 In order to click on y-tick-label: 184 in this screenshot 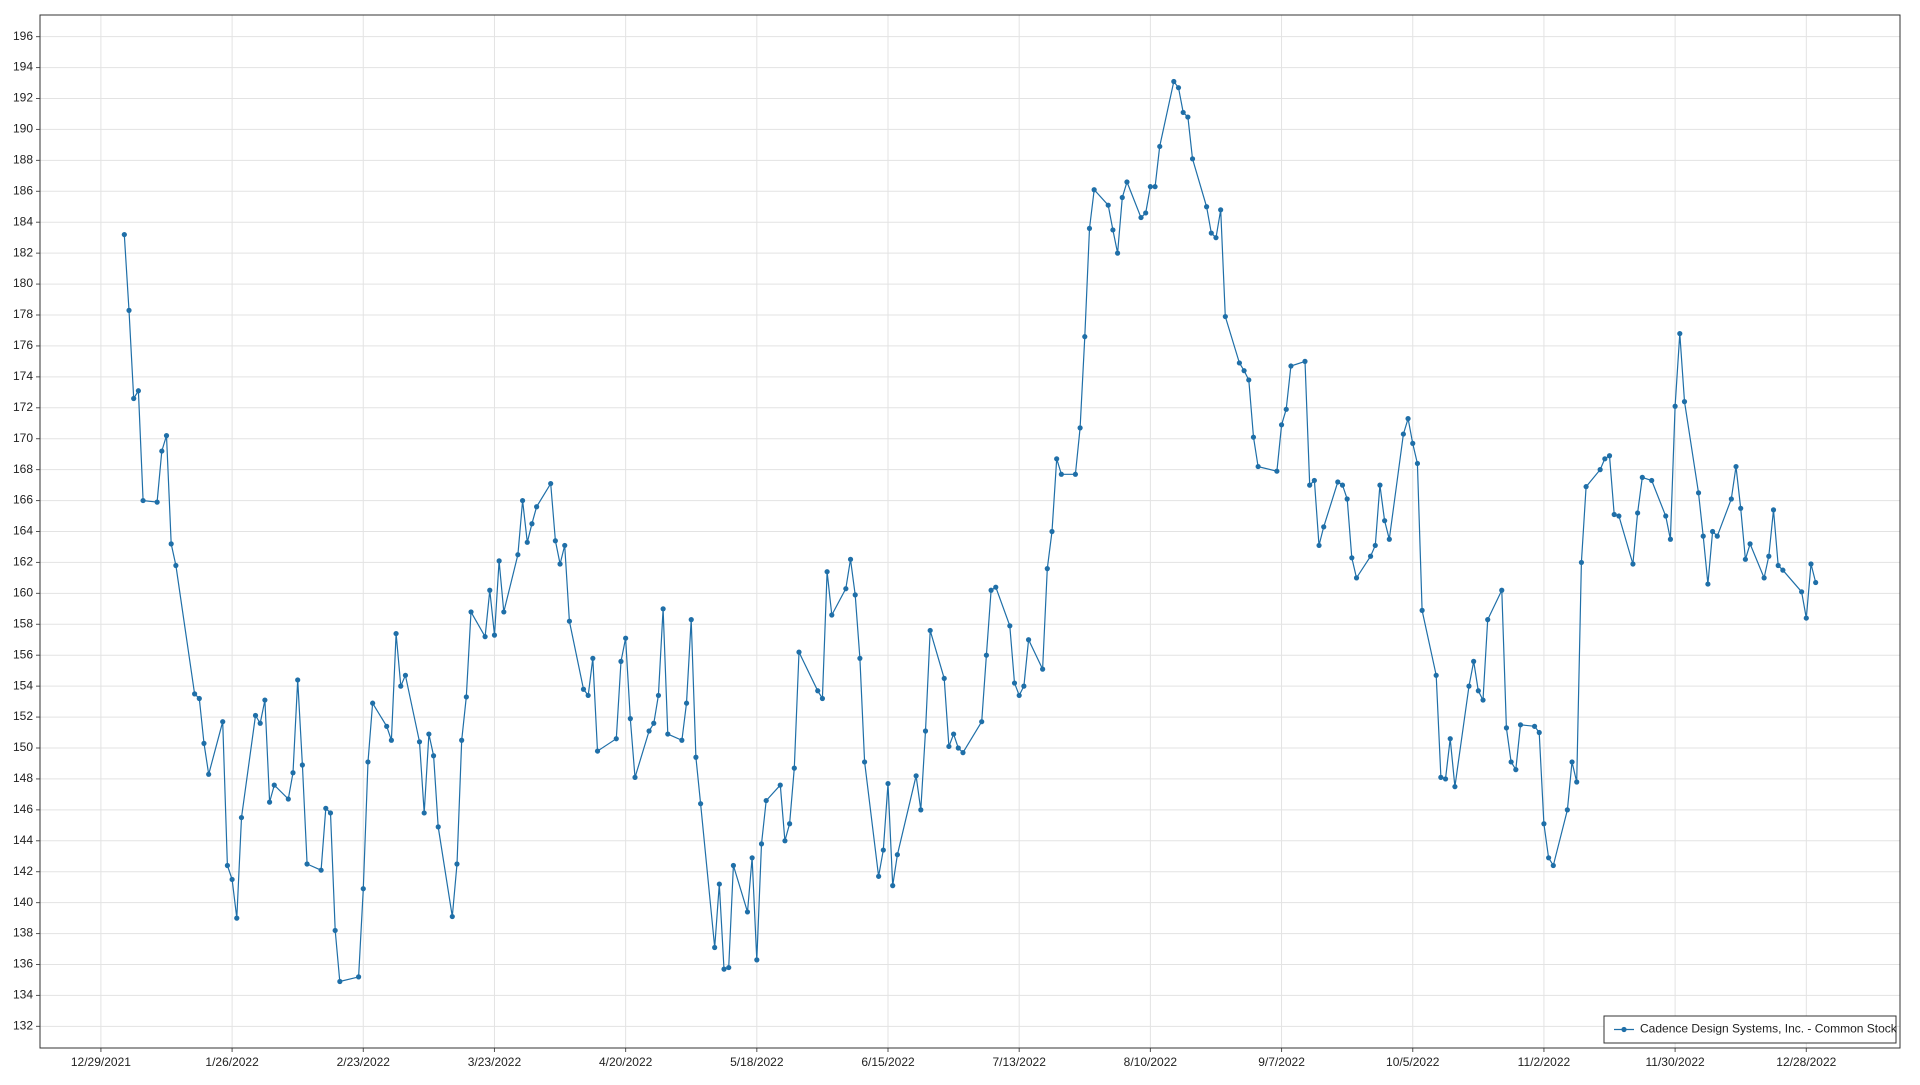, I will do `click(23, 221)`.